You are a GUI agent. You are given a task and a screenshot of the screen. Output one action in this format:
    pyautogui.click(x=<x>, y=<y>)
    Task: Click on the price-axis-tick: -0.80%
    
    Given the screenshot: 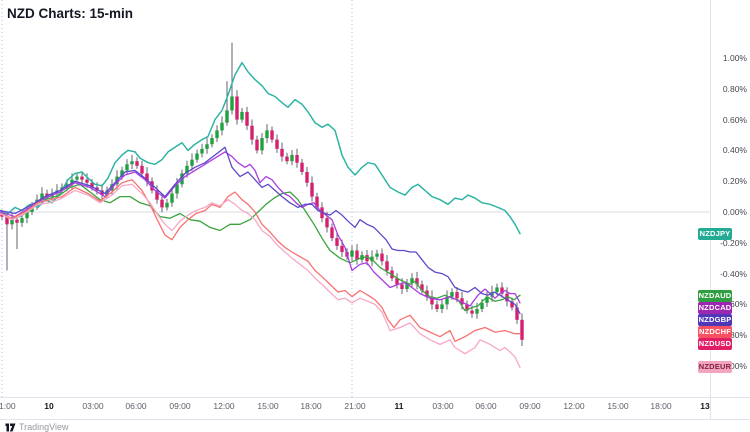 What is the action you would take?
    pyautogui.click(x=733, y=335)
    